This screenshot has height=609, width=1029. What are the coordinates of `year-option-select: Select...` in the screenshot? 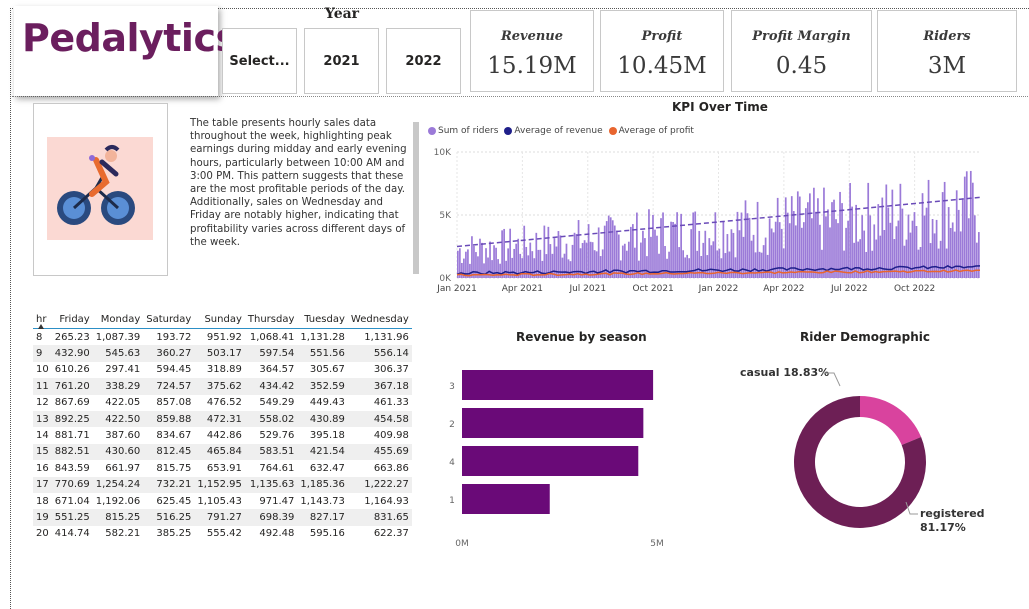 It's located at (259, 61).